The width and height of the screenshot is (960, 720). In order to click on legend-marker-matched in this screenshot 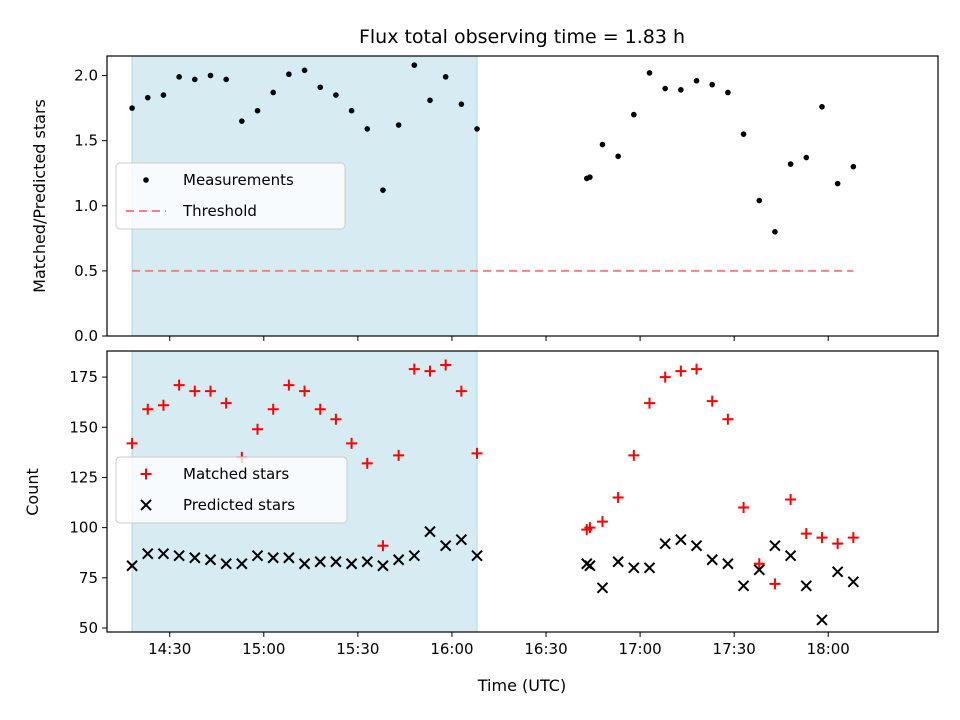, I will do `click(146, 474)`.